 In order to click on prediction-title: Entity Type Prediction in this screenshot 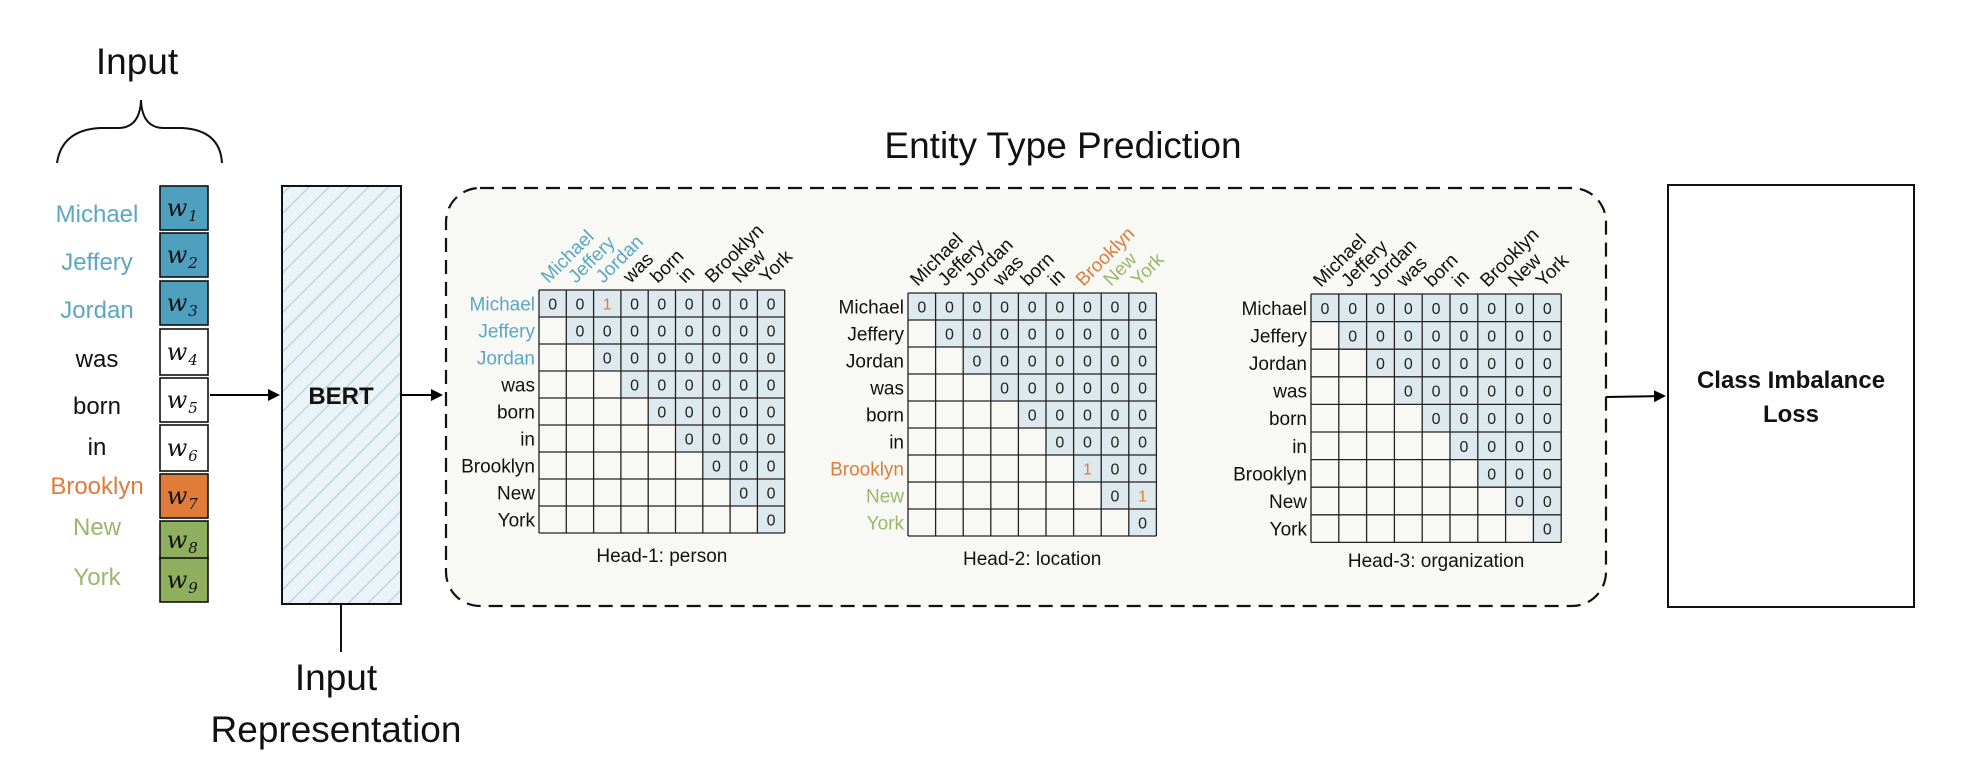, I will do `click(1062, 145)`.